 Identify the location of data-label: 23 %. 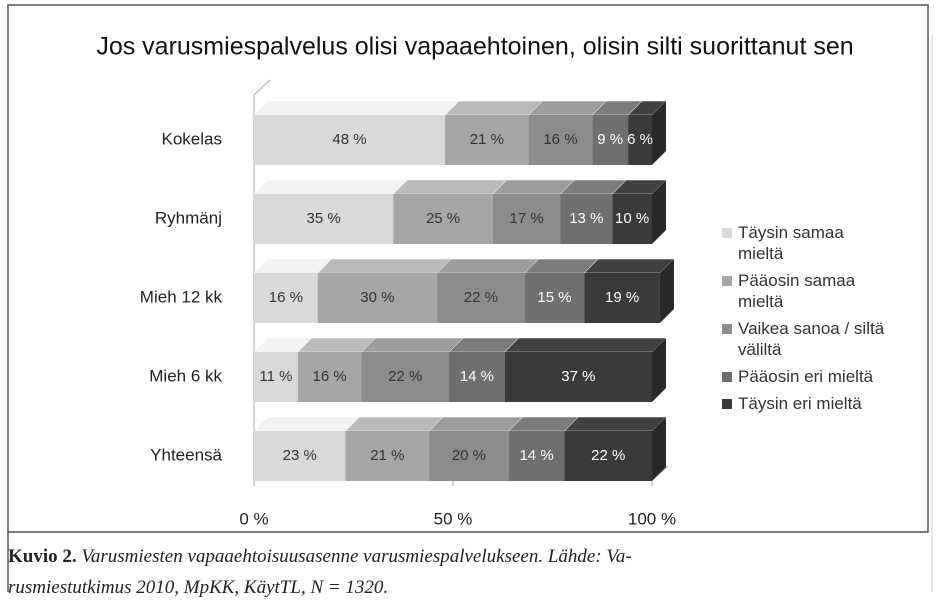
(300, 455).